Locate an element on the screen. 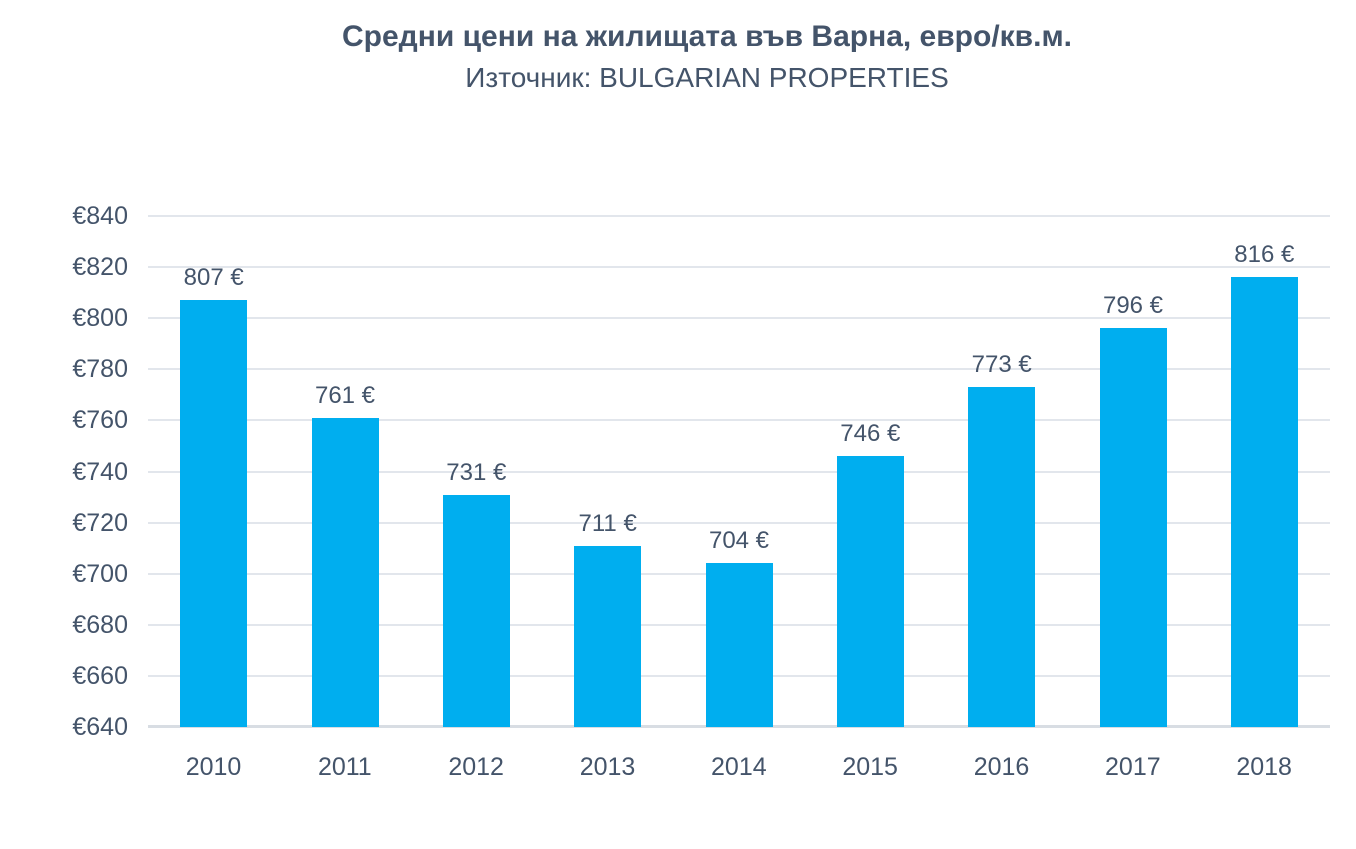  bar-value-label-2014: 704 € is located at coordinates (739, 541).